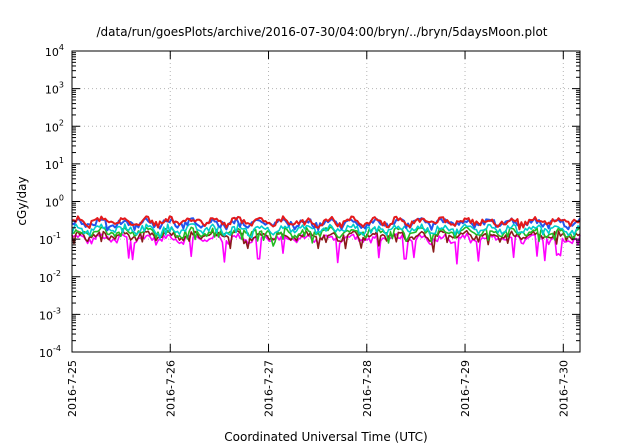 Image resolution: width=640 pixels, height=448 pixels. I want to click on x-tick-label: 2016-7-29, so click(465, 388).